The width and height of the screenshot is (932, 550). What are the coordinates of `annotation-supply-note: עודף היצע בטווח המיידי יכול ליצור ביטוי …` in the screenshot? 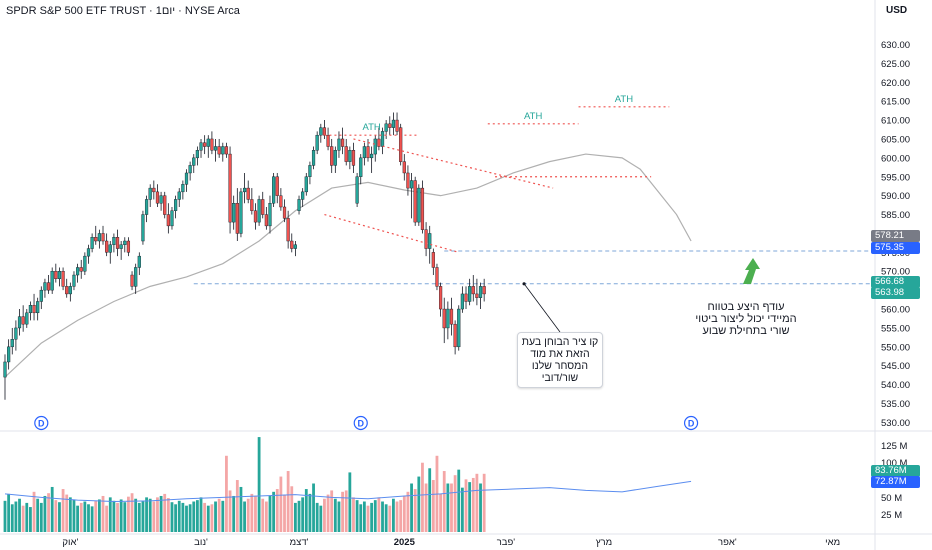 It's located at (746, 319).